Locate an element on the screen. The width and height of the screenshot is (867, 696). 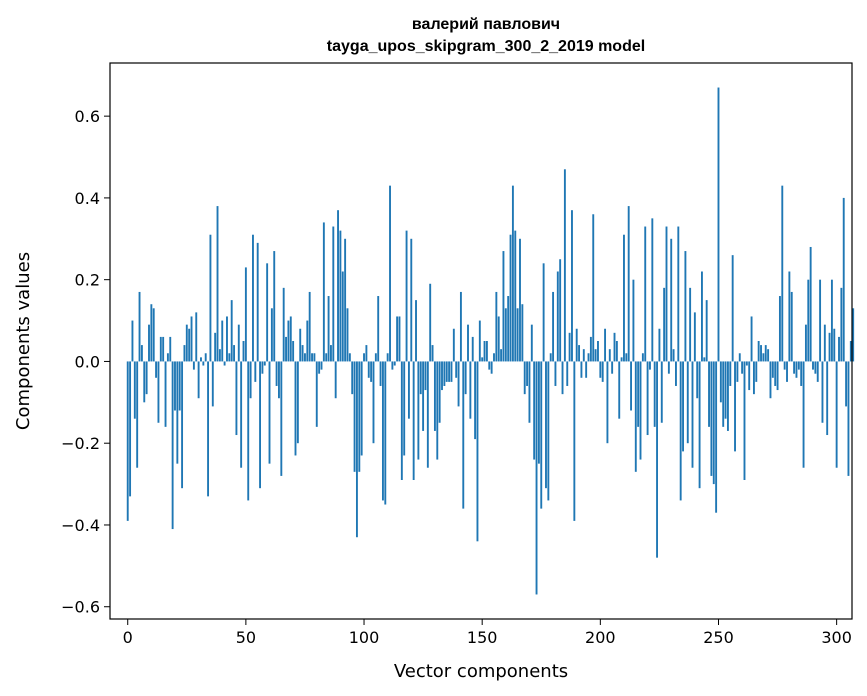
y-tick-label: −0.2 is located at coordinates (80, 443).